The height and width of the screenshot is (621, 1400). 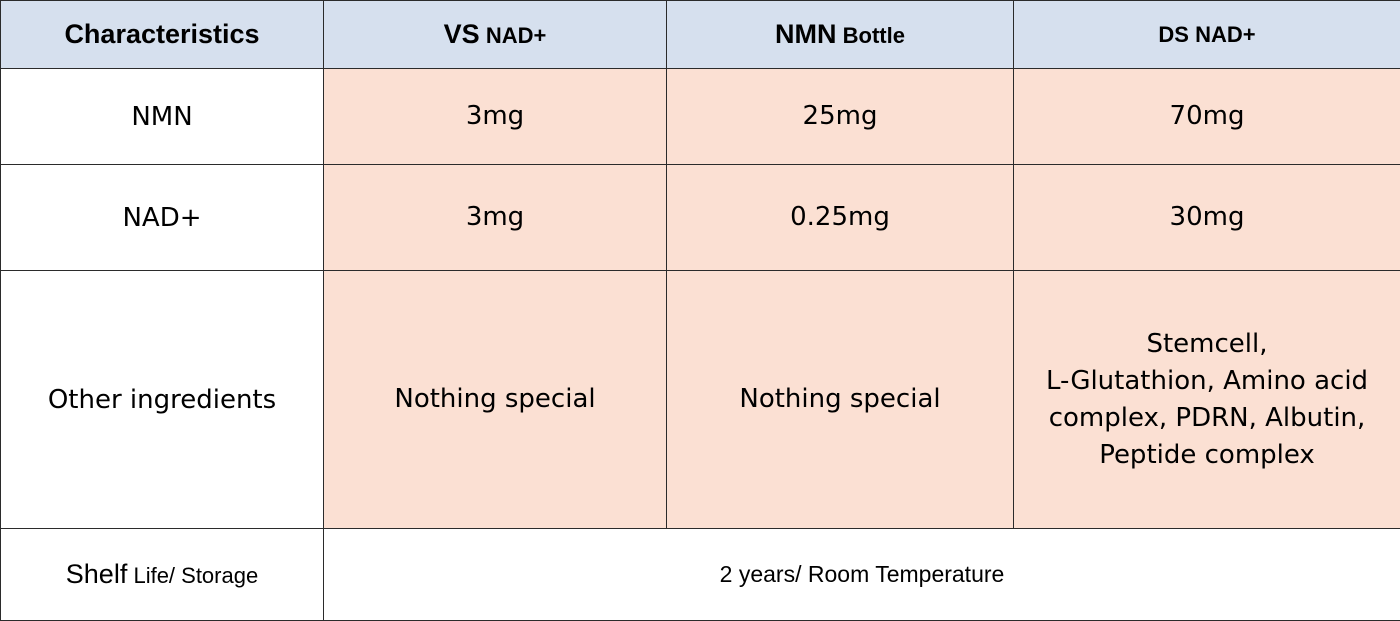 What do you see at coordinates (495, 400) in the screenshot?
I see `cell-vs-other: Nothing special` at bounding box center [495, 400].